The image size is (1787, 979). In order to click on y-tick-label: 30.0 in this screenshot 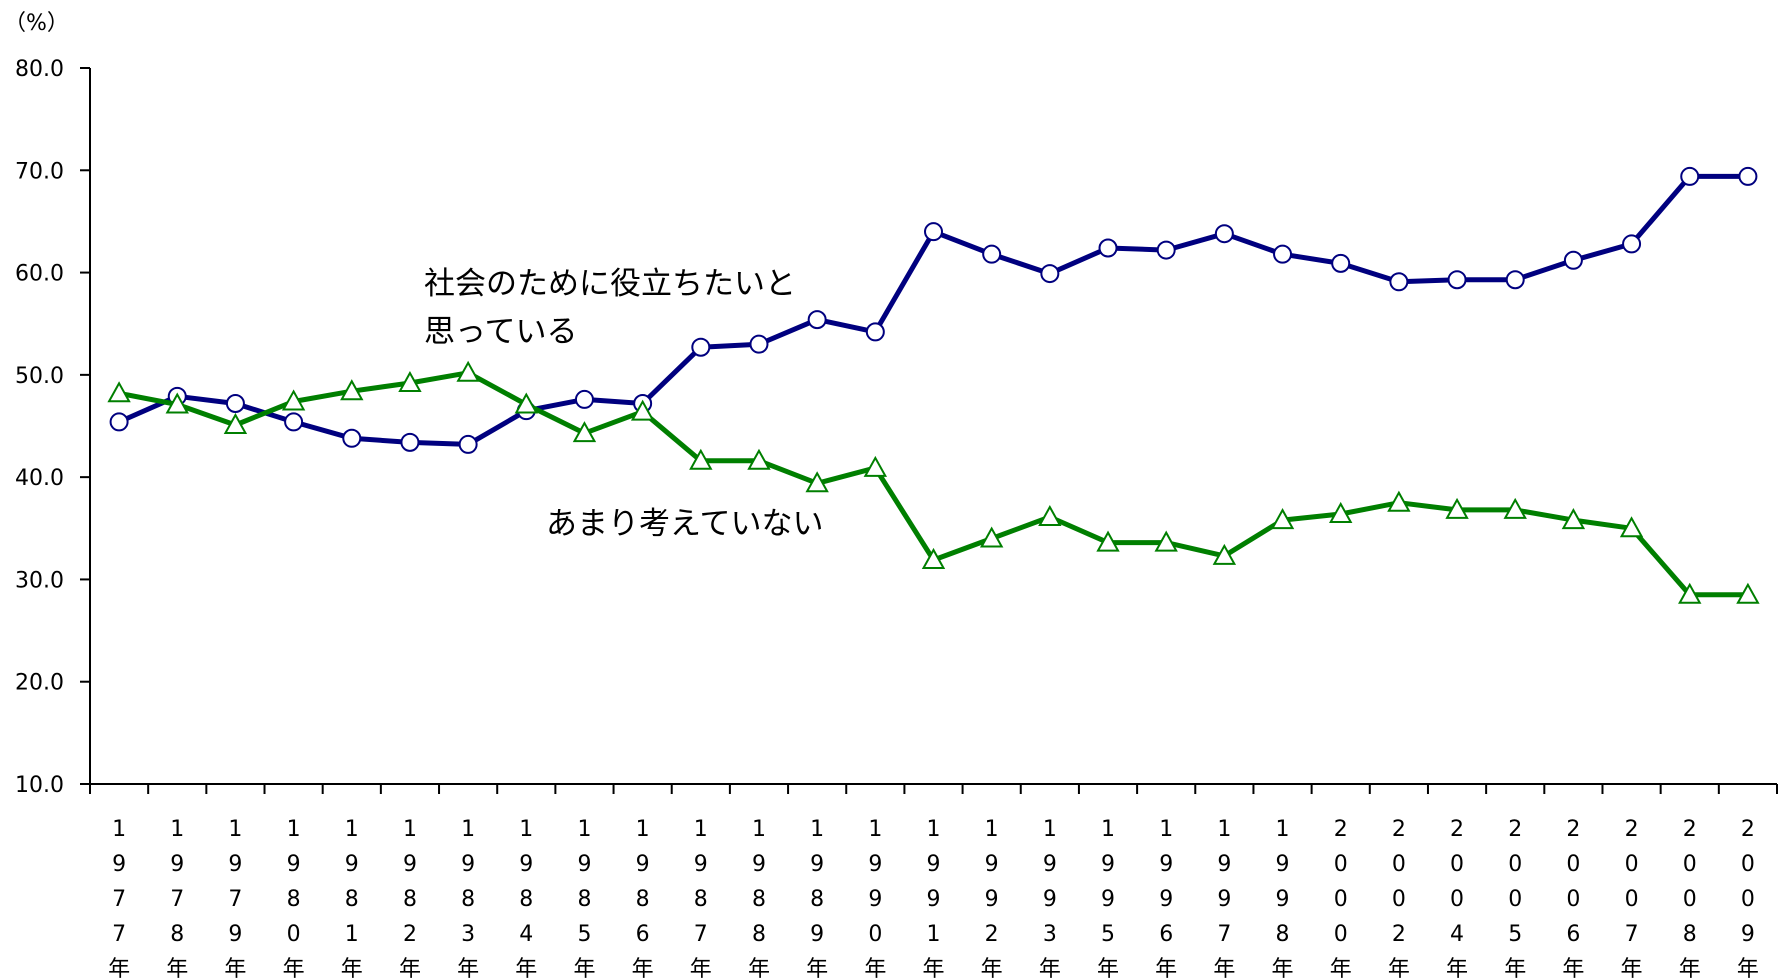, I will do `click(39, 580)`.